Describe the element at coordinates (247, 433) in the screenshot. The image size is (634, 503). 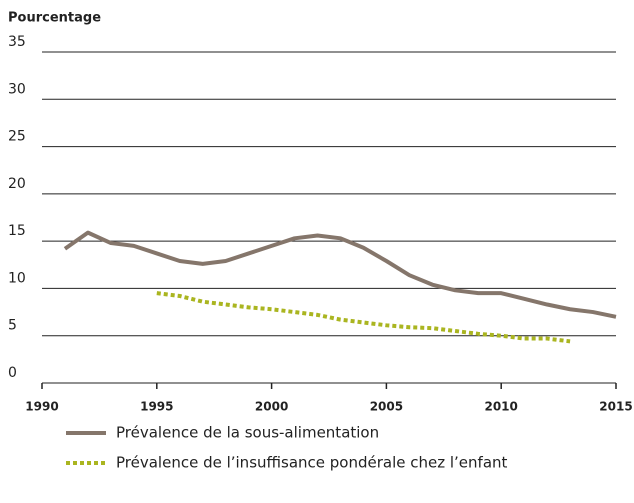
I see `legend-label: Prévalence de la sous-alimentation` at that location.